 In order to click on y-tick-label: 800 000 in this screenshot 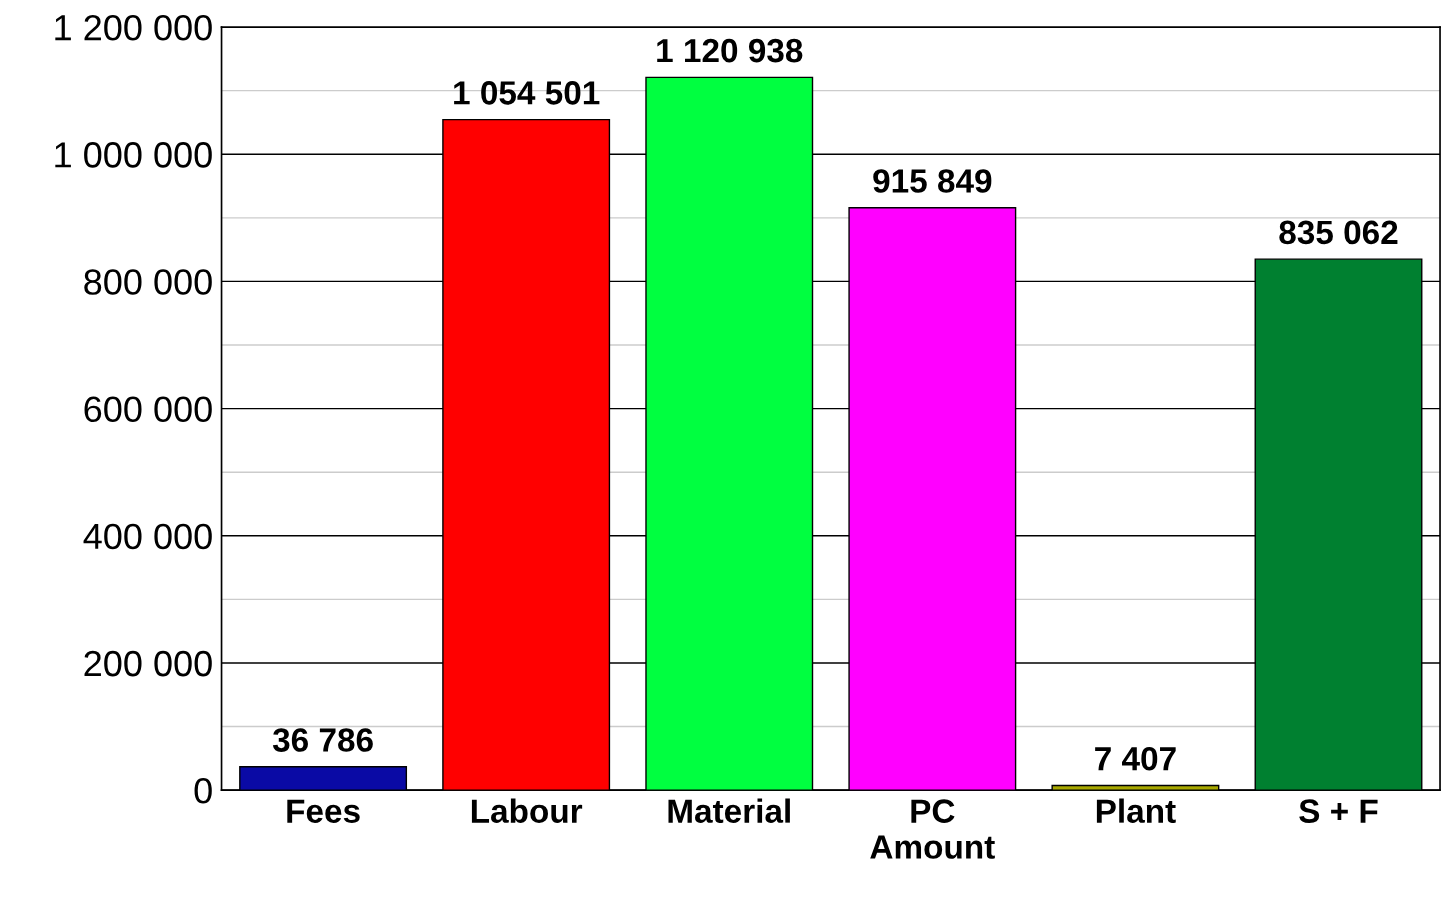, I will do `click(148, 282)`.